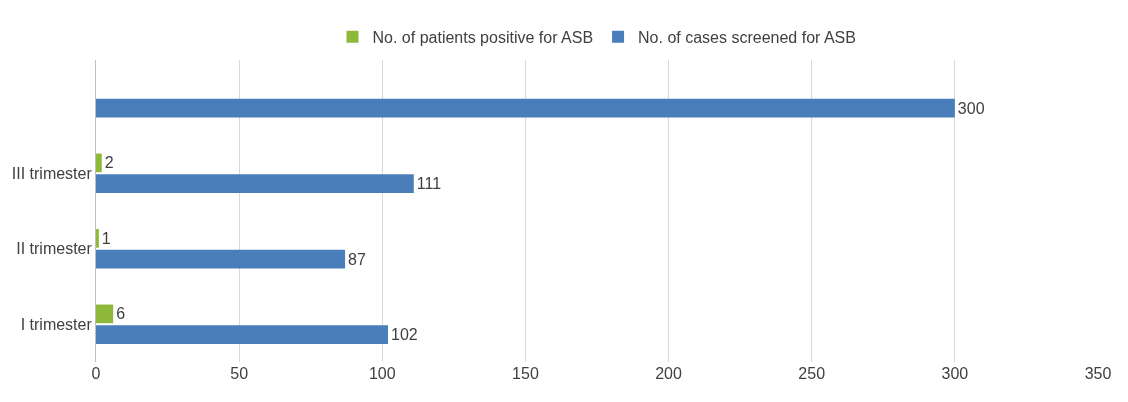 The image size is (1128, 402). I want to click on x-tick-label: 300, so click(955, 373).